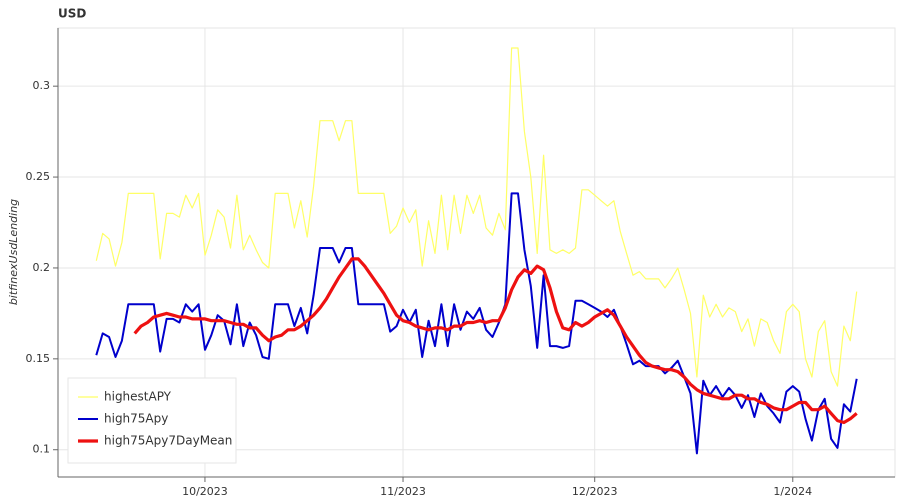 This screenshot has width=900, height=500. Describe the element at coordinates (38, 176) in the screenshot. I see `y-tick-label: 0.25` at that location.